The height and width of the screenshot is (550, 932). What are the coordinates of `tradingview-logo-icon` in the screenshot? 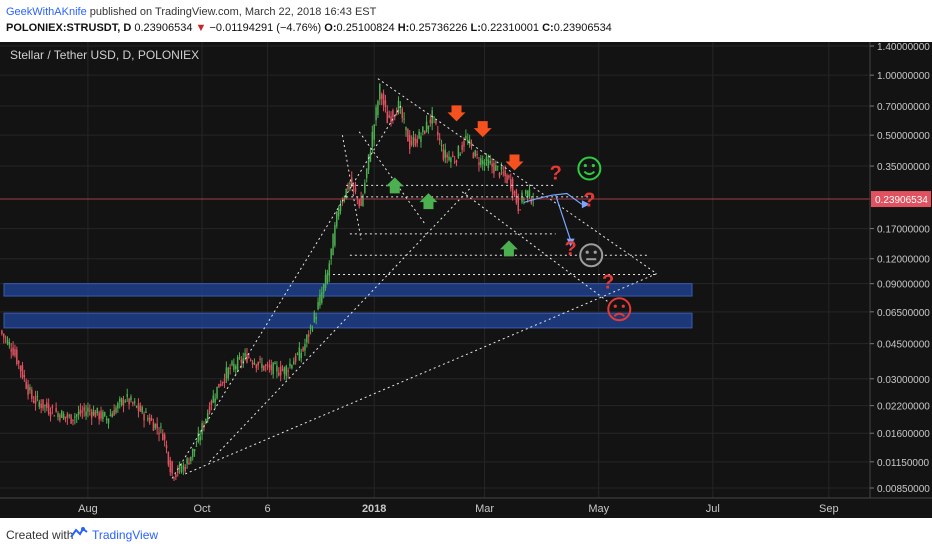 It's located at (79, 535).